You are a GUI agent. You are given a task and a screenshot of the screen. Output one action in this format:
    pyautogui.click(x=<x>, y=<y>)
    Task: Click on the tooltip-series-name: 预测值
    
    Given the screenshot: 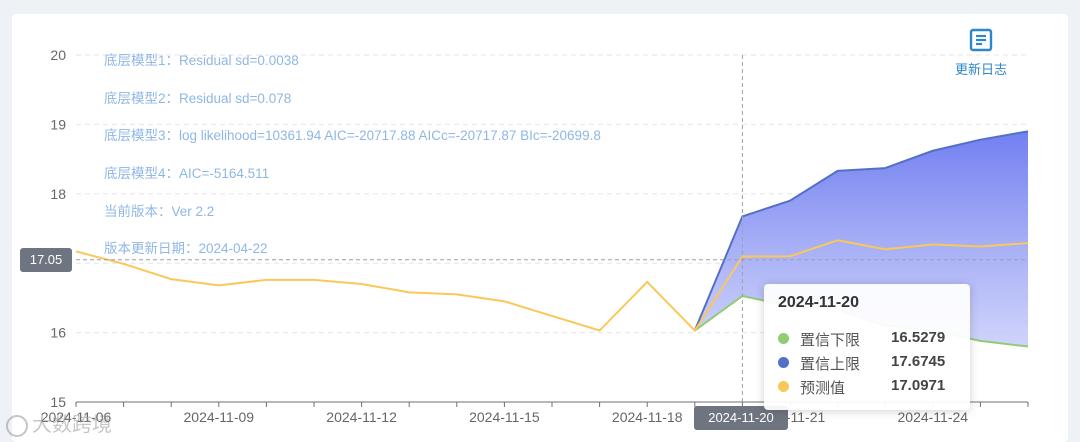 What is the action you would take?
    pyautogui.click(x=823, y=388)
    